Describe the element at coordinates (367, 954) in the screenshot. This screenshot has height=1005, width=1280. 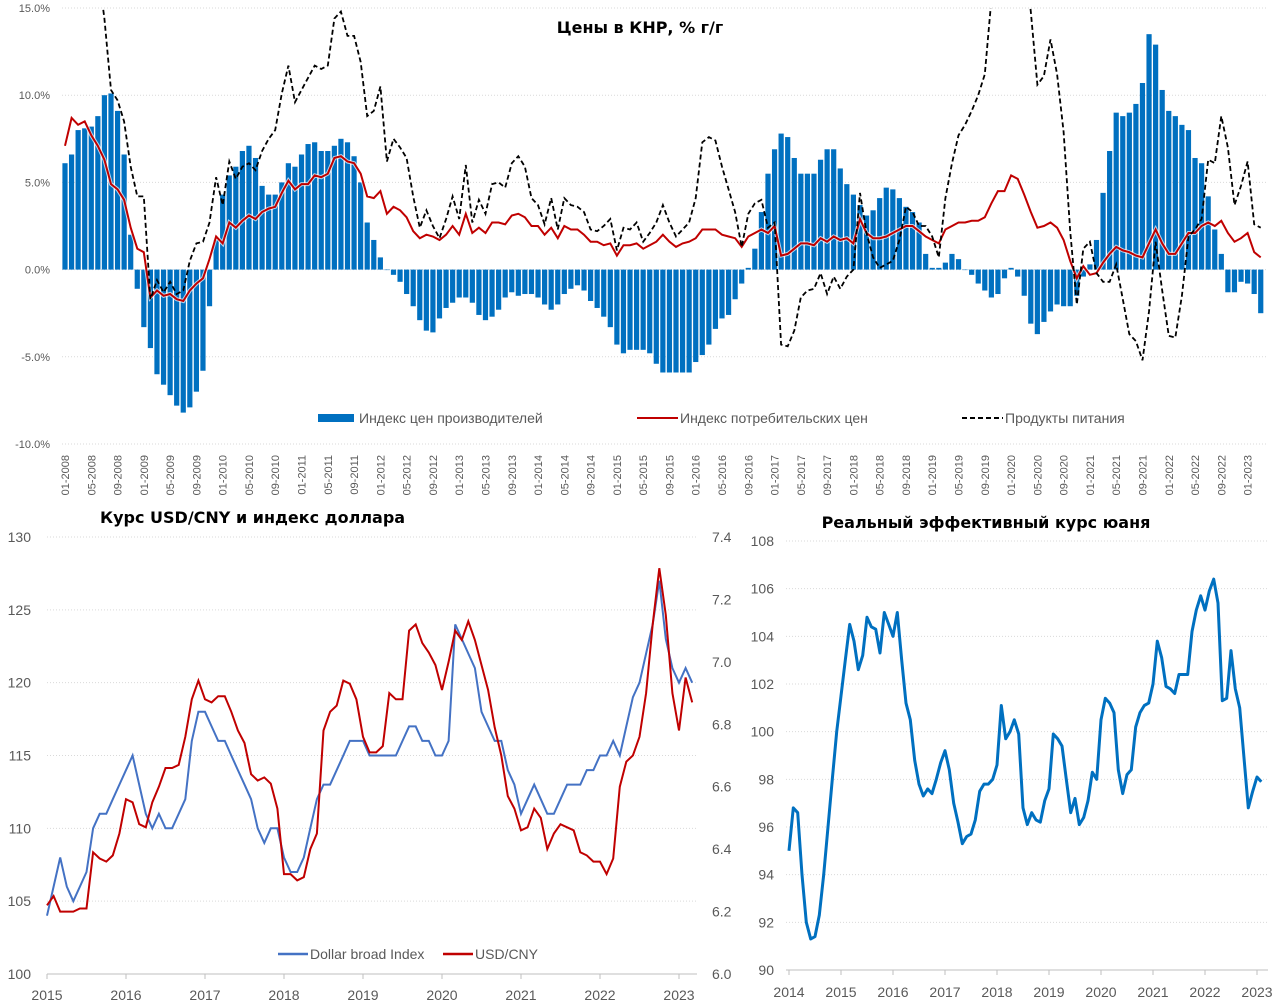
I see `legend-label-dollar: Dollar broad Index` at that location.